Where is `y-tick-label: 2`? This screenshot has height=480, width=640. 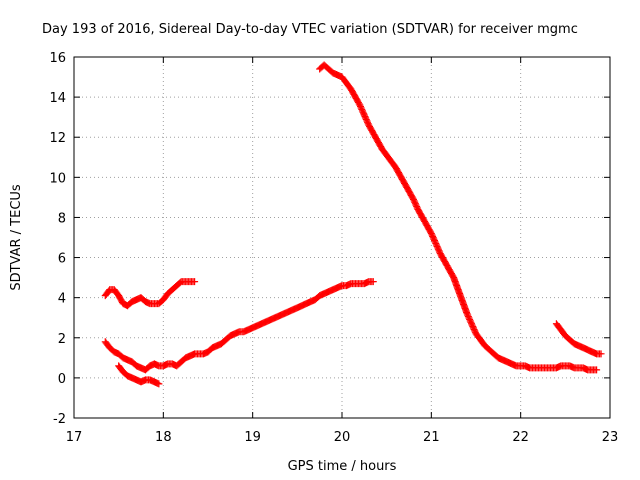 y-tick-label: 2 is located at coordinates (62, 339).